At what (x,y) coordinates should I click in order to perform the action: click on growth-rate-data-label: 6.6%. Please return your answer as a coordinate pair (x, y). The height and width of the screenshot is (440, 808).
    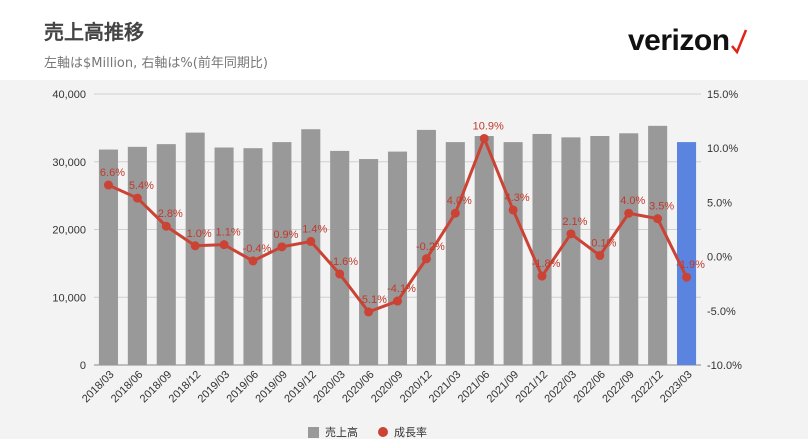
    Looking at the image, I should click on (112, 173).